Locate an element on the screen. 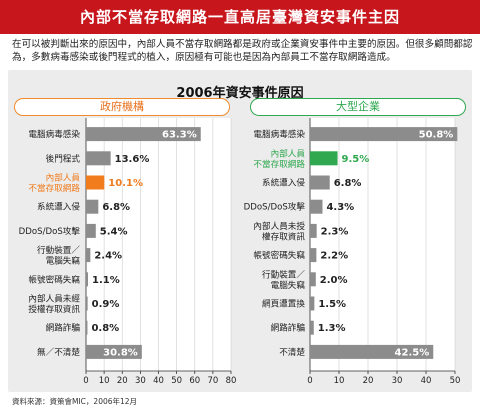 This screenshot has width=480, height=409. source-note: 資料來源：資策會MIC，2006年12月 is located at coordinates (75, 401).